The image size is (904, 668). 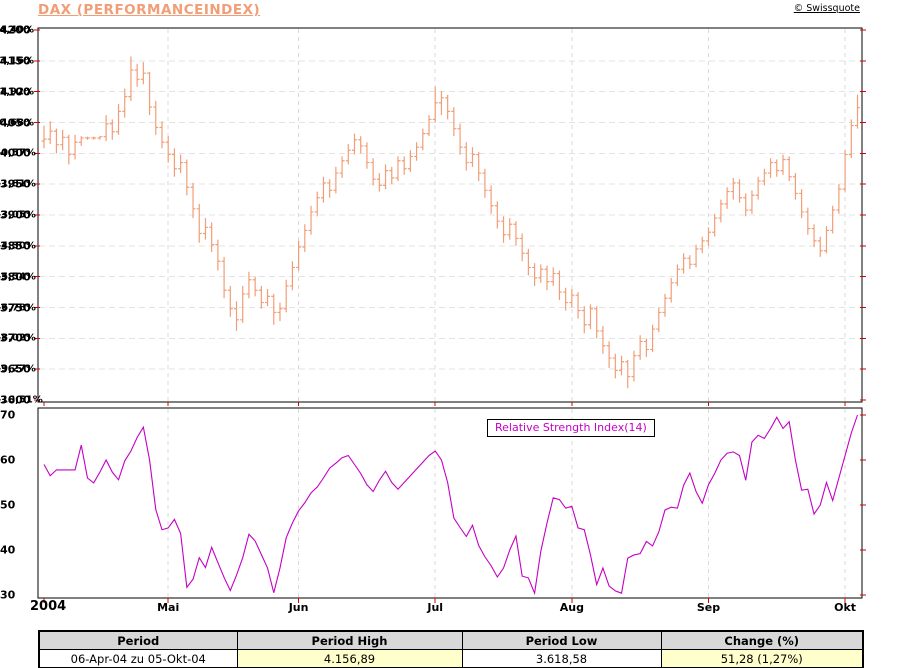 I want to click on y-axis-percent-label: -3,05%, so click(x=18, y=215).